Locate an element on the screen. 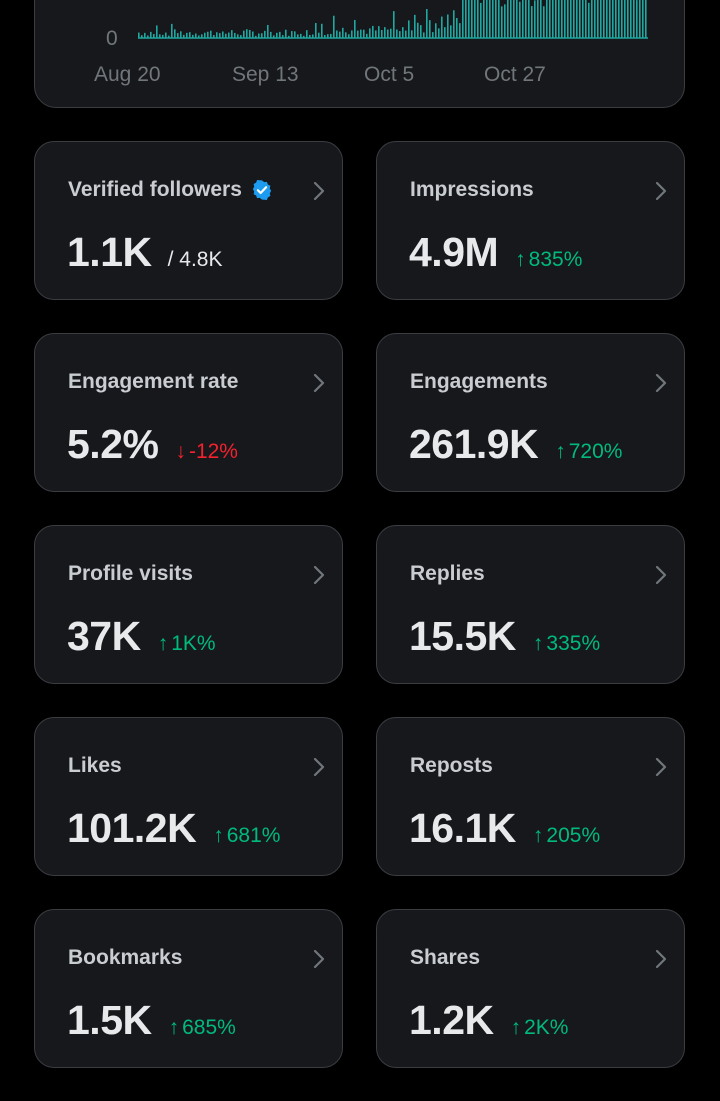 This screenshot has width=720, height=1101. metric-change: ↑ 335% is located at coordinates (566, 644).